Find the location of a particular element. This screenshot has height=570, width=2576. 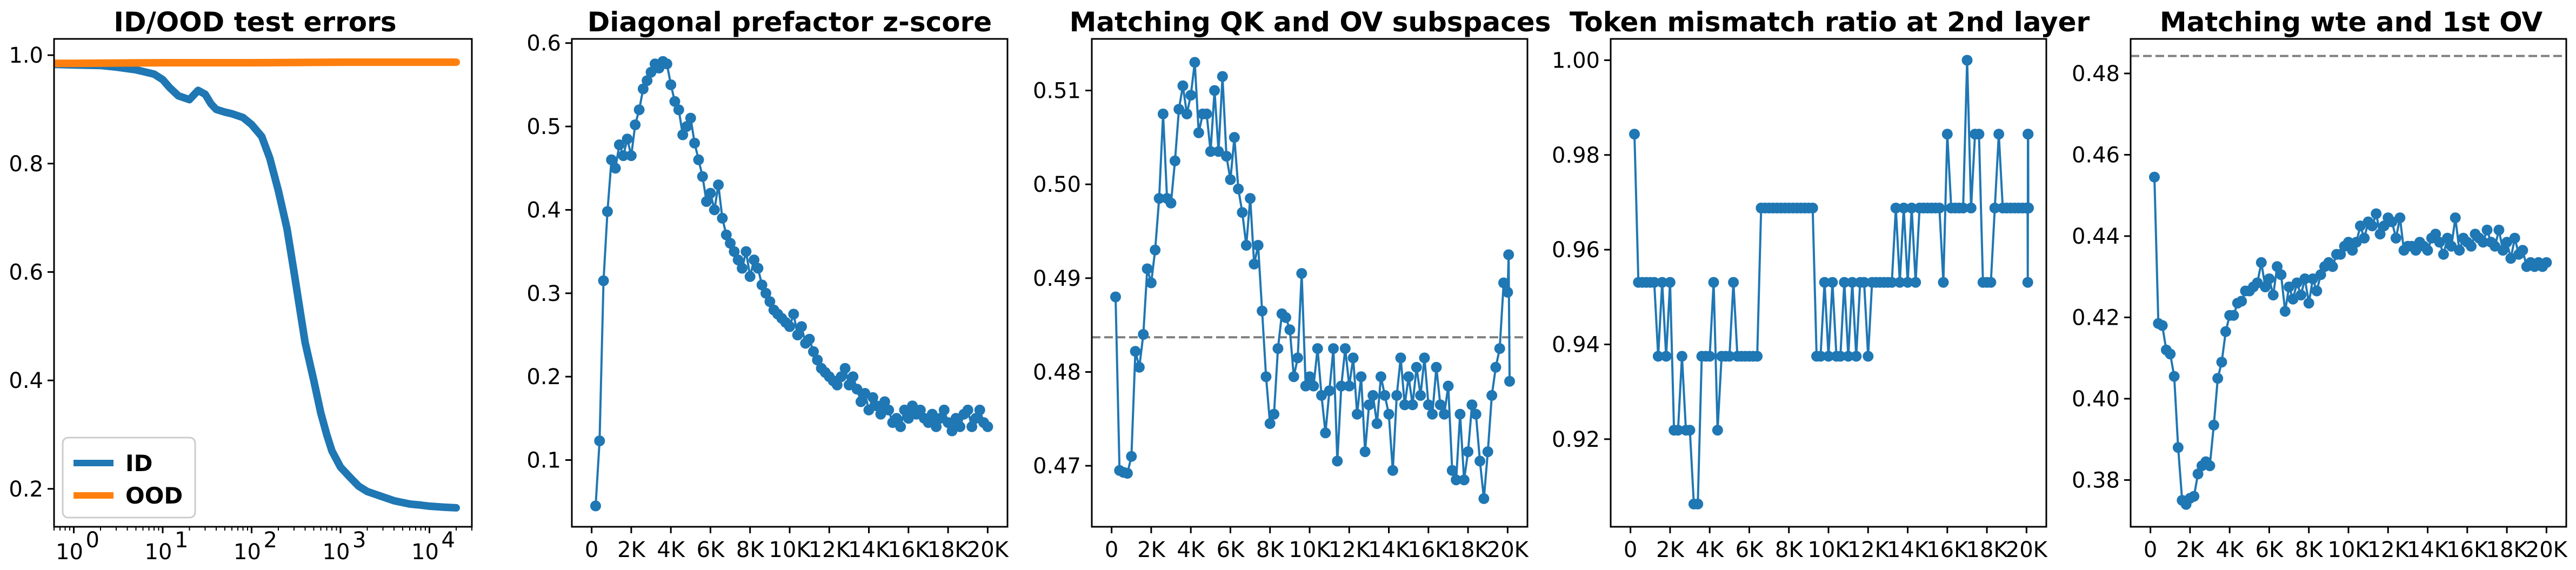

y-tick-label: 0.94 is located at coordinates (1576, 344).